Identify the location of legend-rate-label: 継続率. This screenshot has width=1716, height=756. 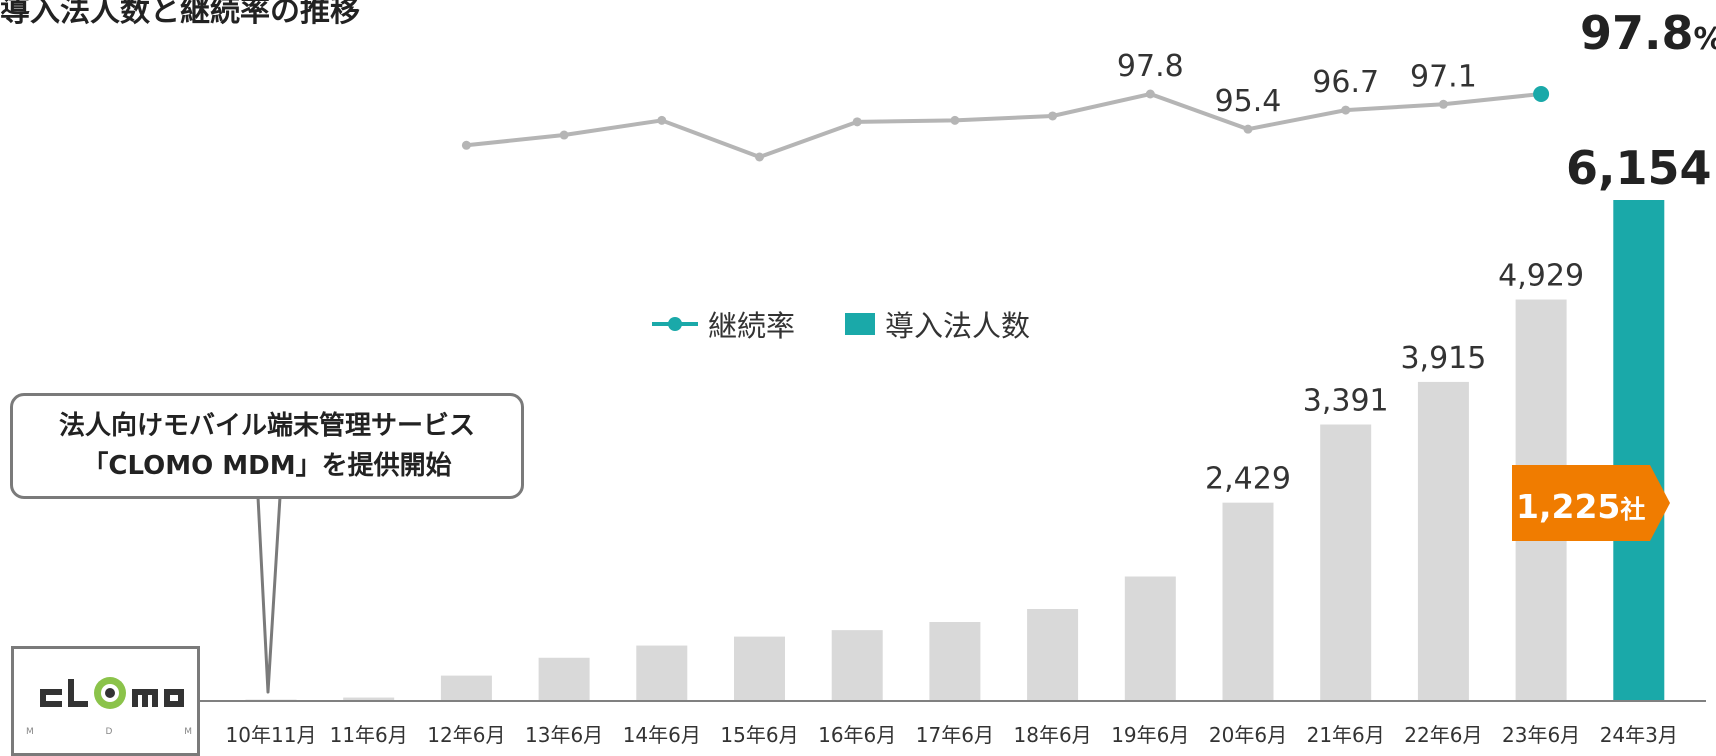
(751, 324).